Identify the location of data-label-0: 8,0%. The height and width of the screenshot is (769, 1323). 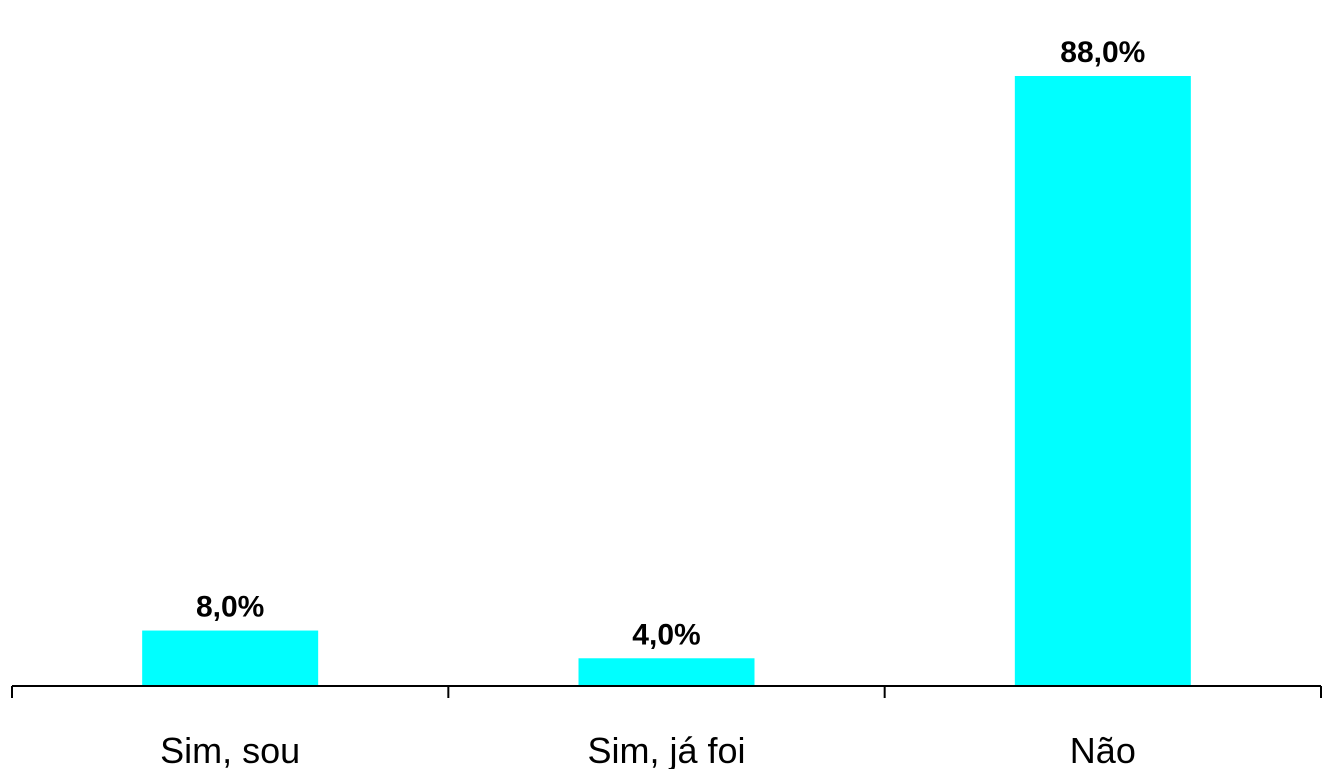
(230, 607).